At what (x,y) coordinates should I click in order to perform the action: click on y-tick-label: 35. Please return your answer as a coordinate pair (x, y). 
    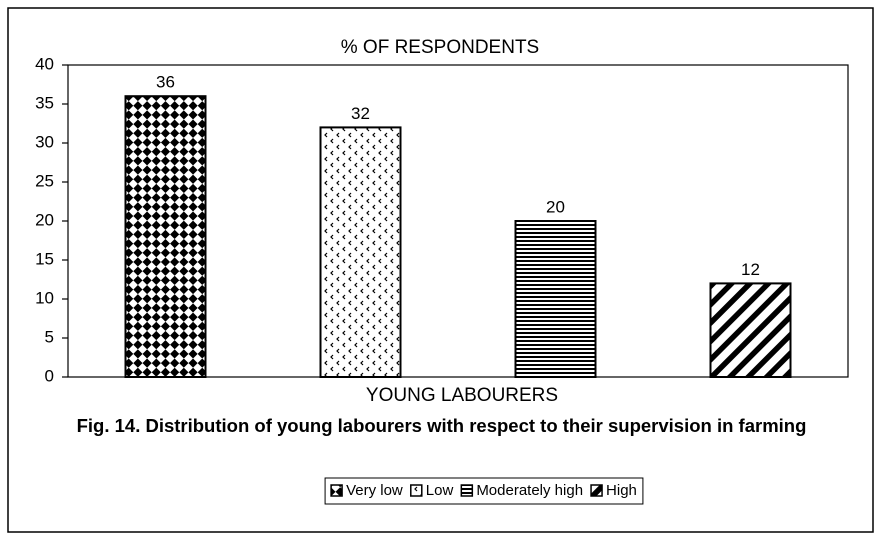
    Looking at the image, I should click on (44, 102).